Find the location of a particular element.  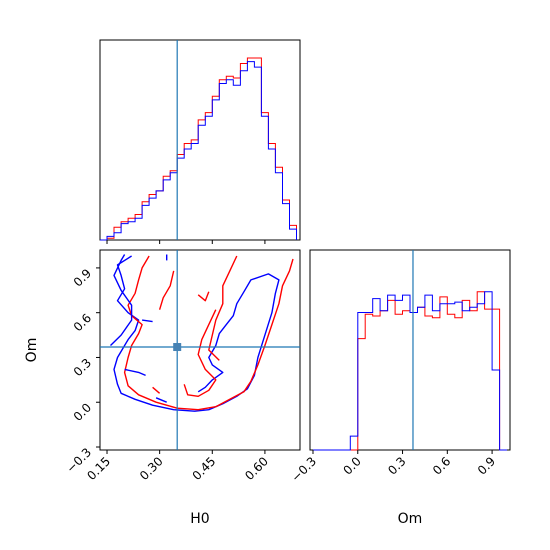

om-hist-tick-label: 0.3 is located at coordinates (396, 465).